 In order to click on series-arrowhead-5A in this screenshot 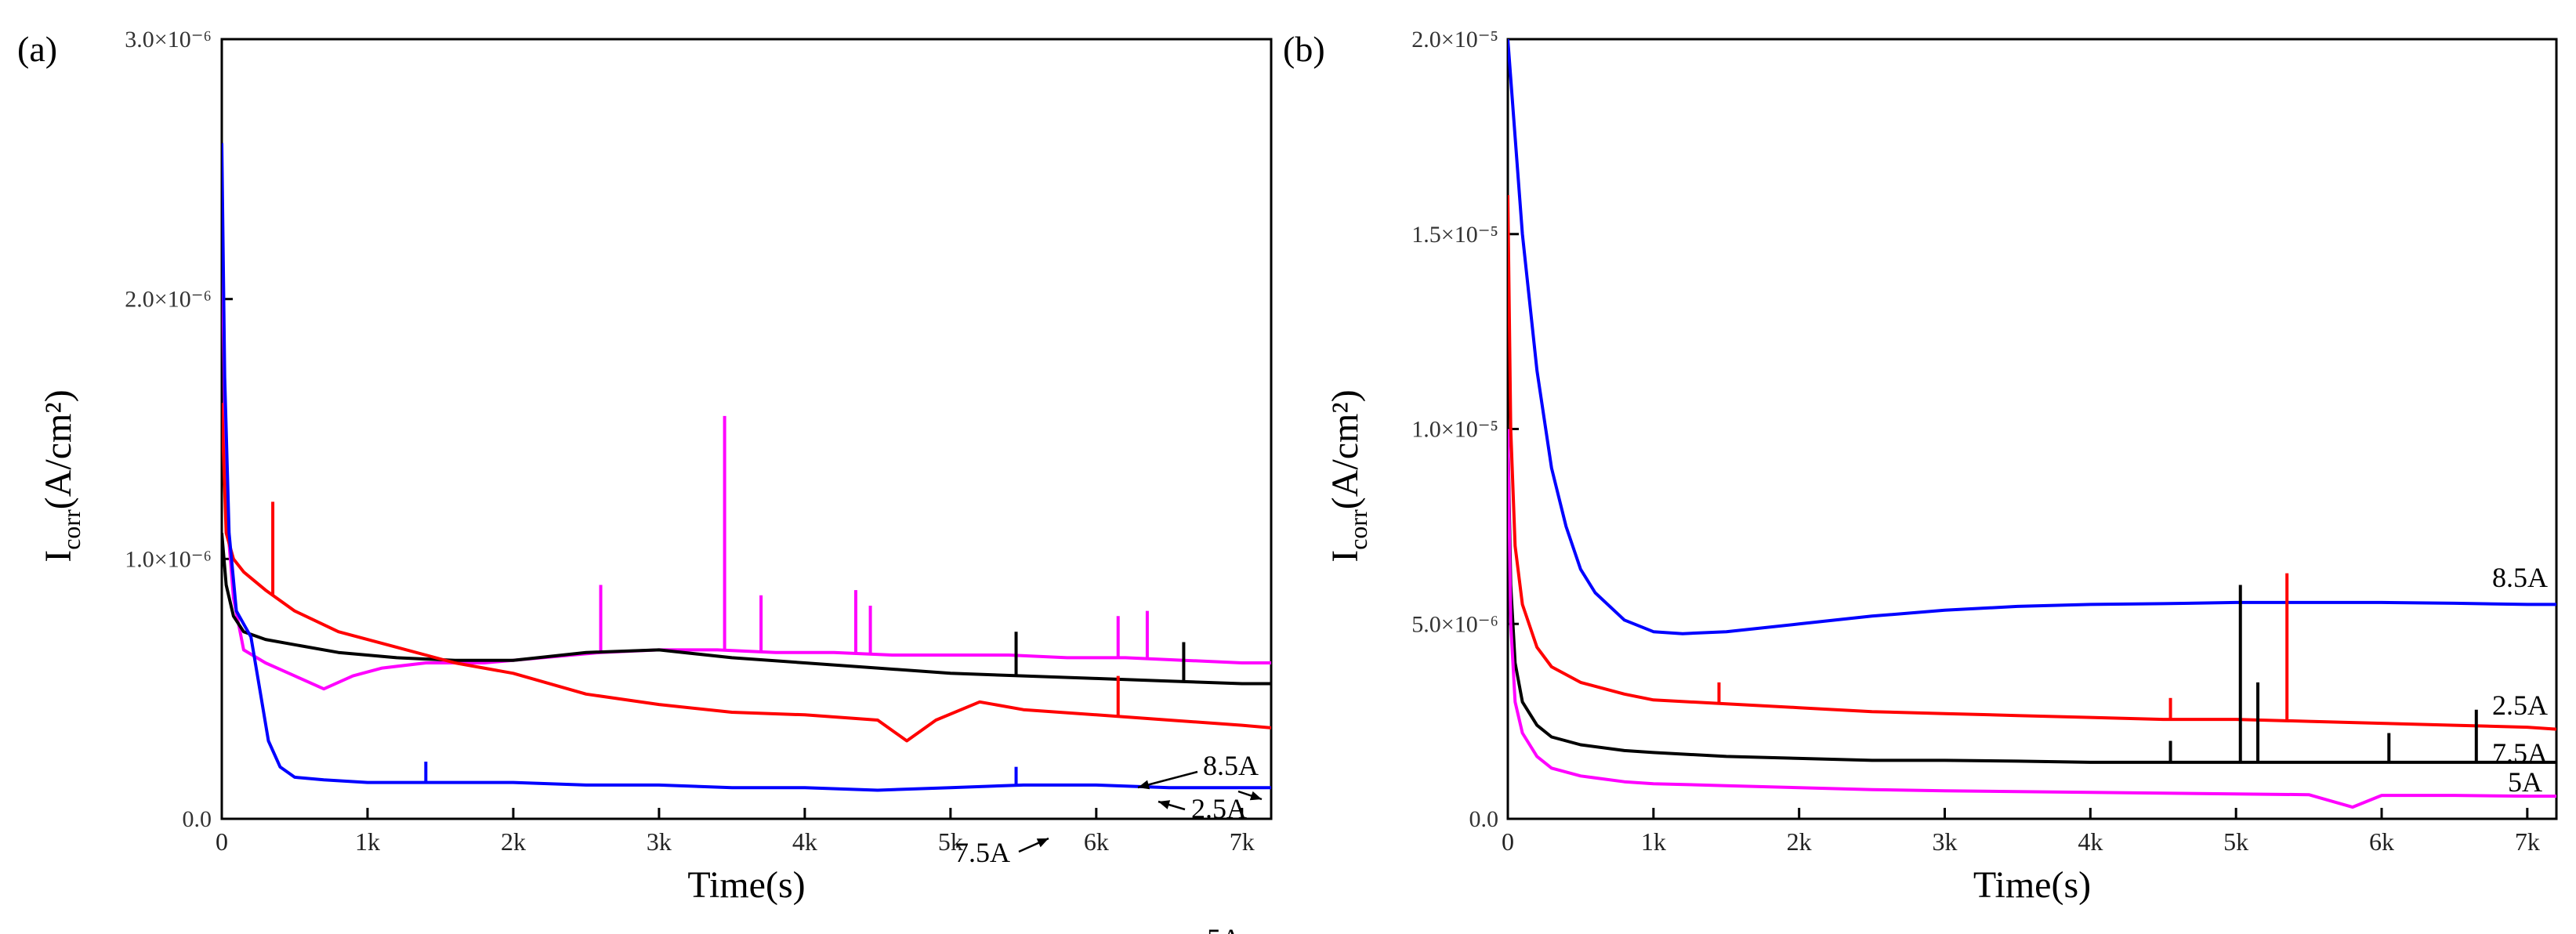, I will do `click(1255, 796)`.